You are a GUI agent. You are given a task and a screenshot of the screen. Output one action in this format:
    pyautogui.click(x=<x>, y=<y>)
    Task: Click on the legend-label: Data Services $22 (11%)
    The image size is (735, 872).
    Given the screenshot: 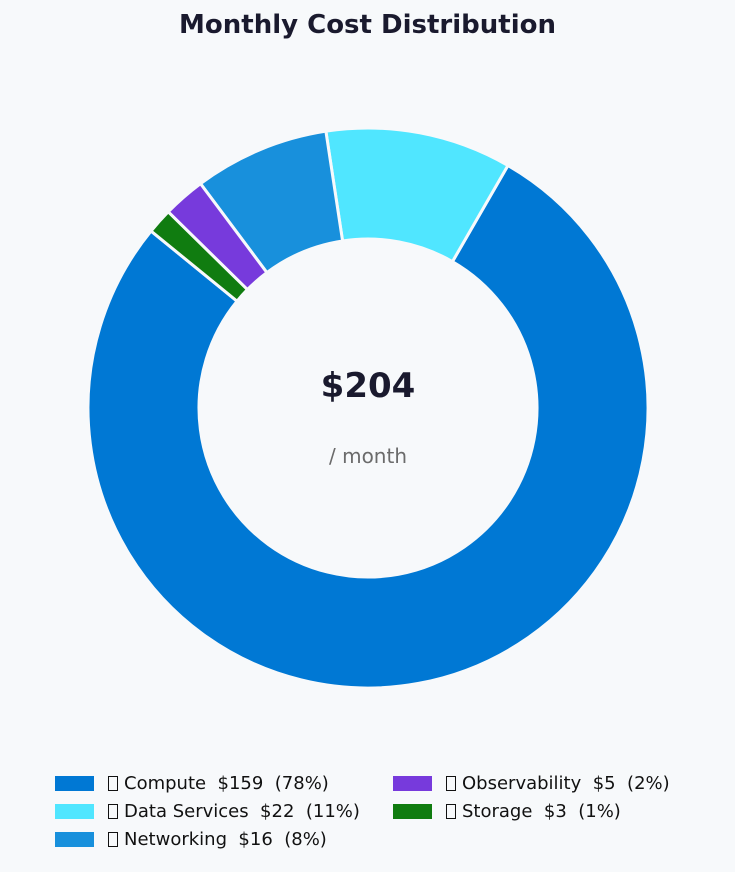 What is the action you would take?
    pyautogui.click(x=242, y=811)
    